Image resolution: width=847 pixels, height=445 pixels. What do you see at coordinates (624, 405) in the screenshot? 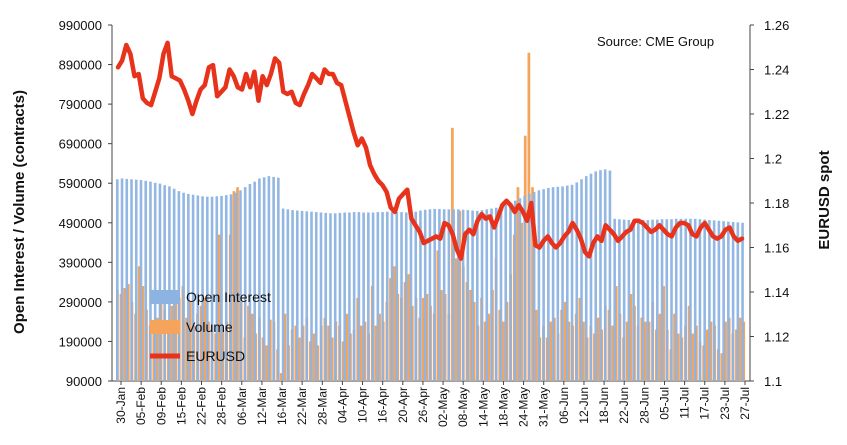
I see `x-tick-label: 22-Jun` at bounding box center [624, 405].